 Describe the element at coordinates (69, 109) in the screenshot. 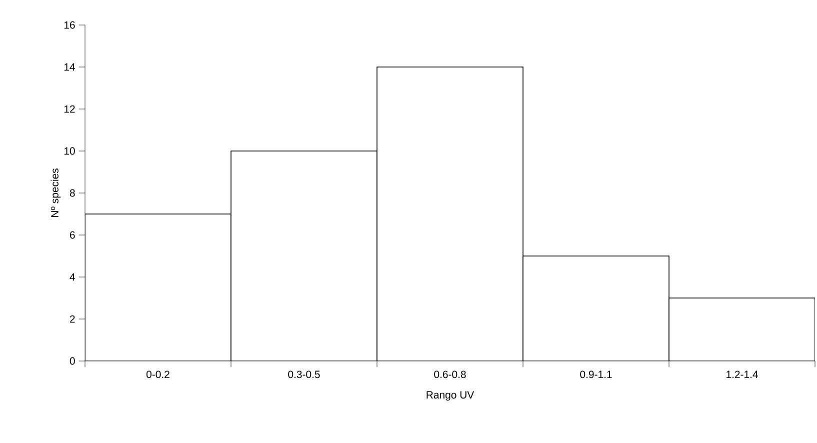

I see `y-tick-label: 12` at that location.